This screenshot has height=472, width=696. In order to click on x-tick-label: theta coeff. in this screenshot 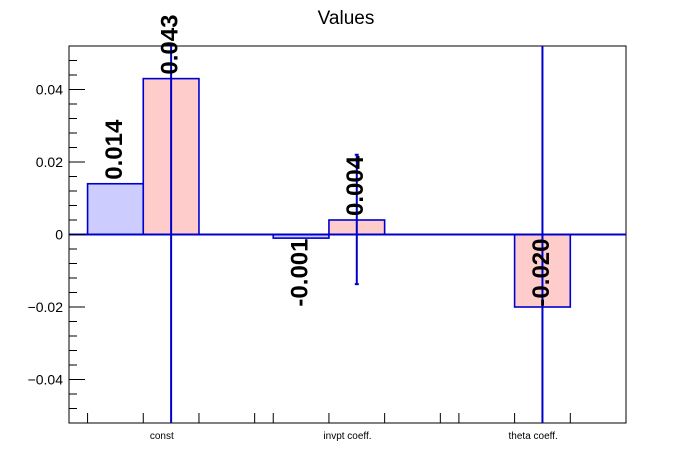, I will do `click(533, 436)`.